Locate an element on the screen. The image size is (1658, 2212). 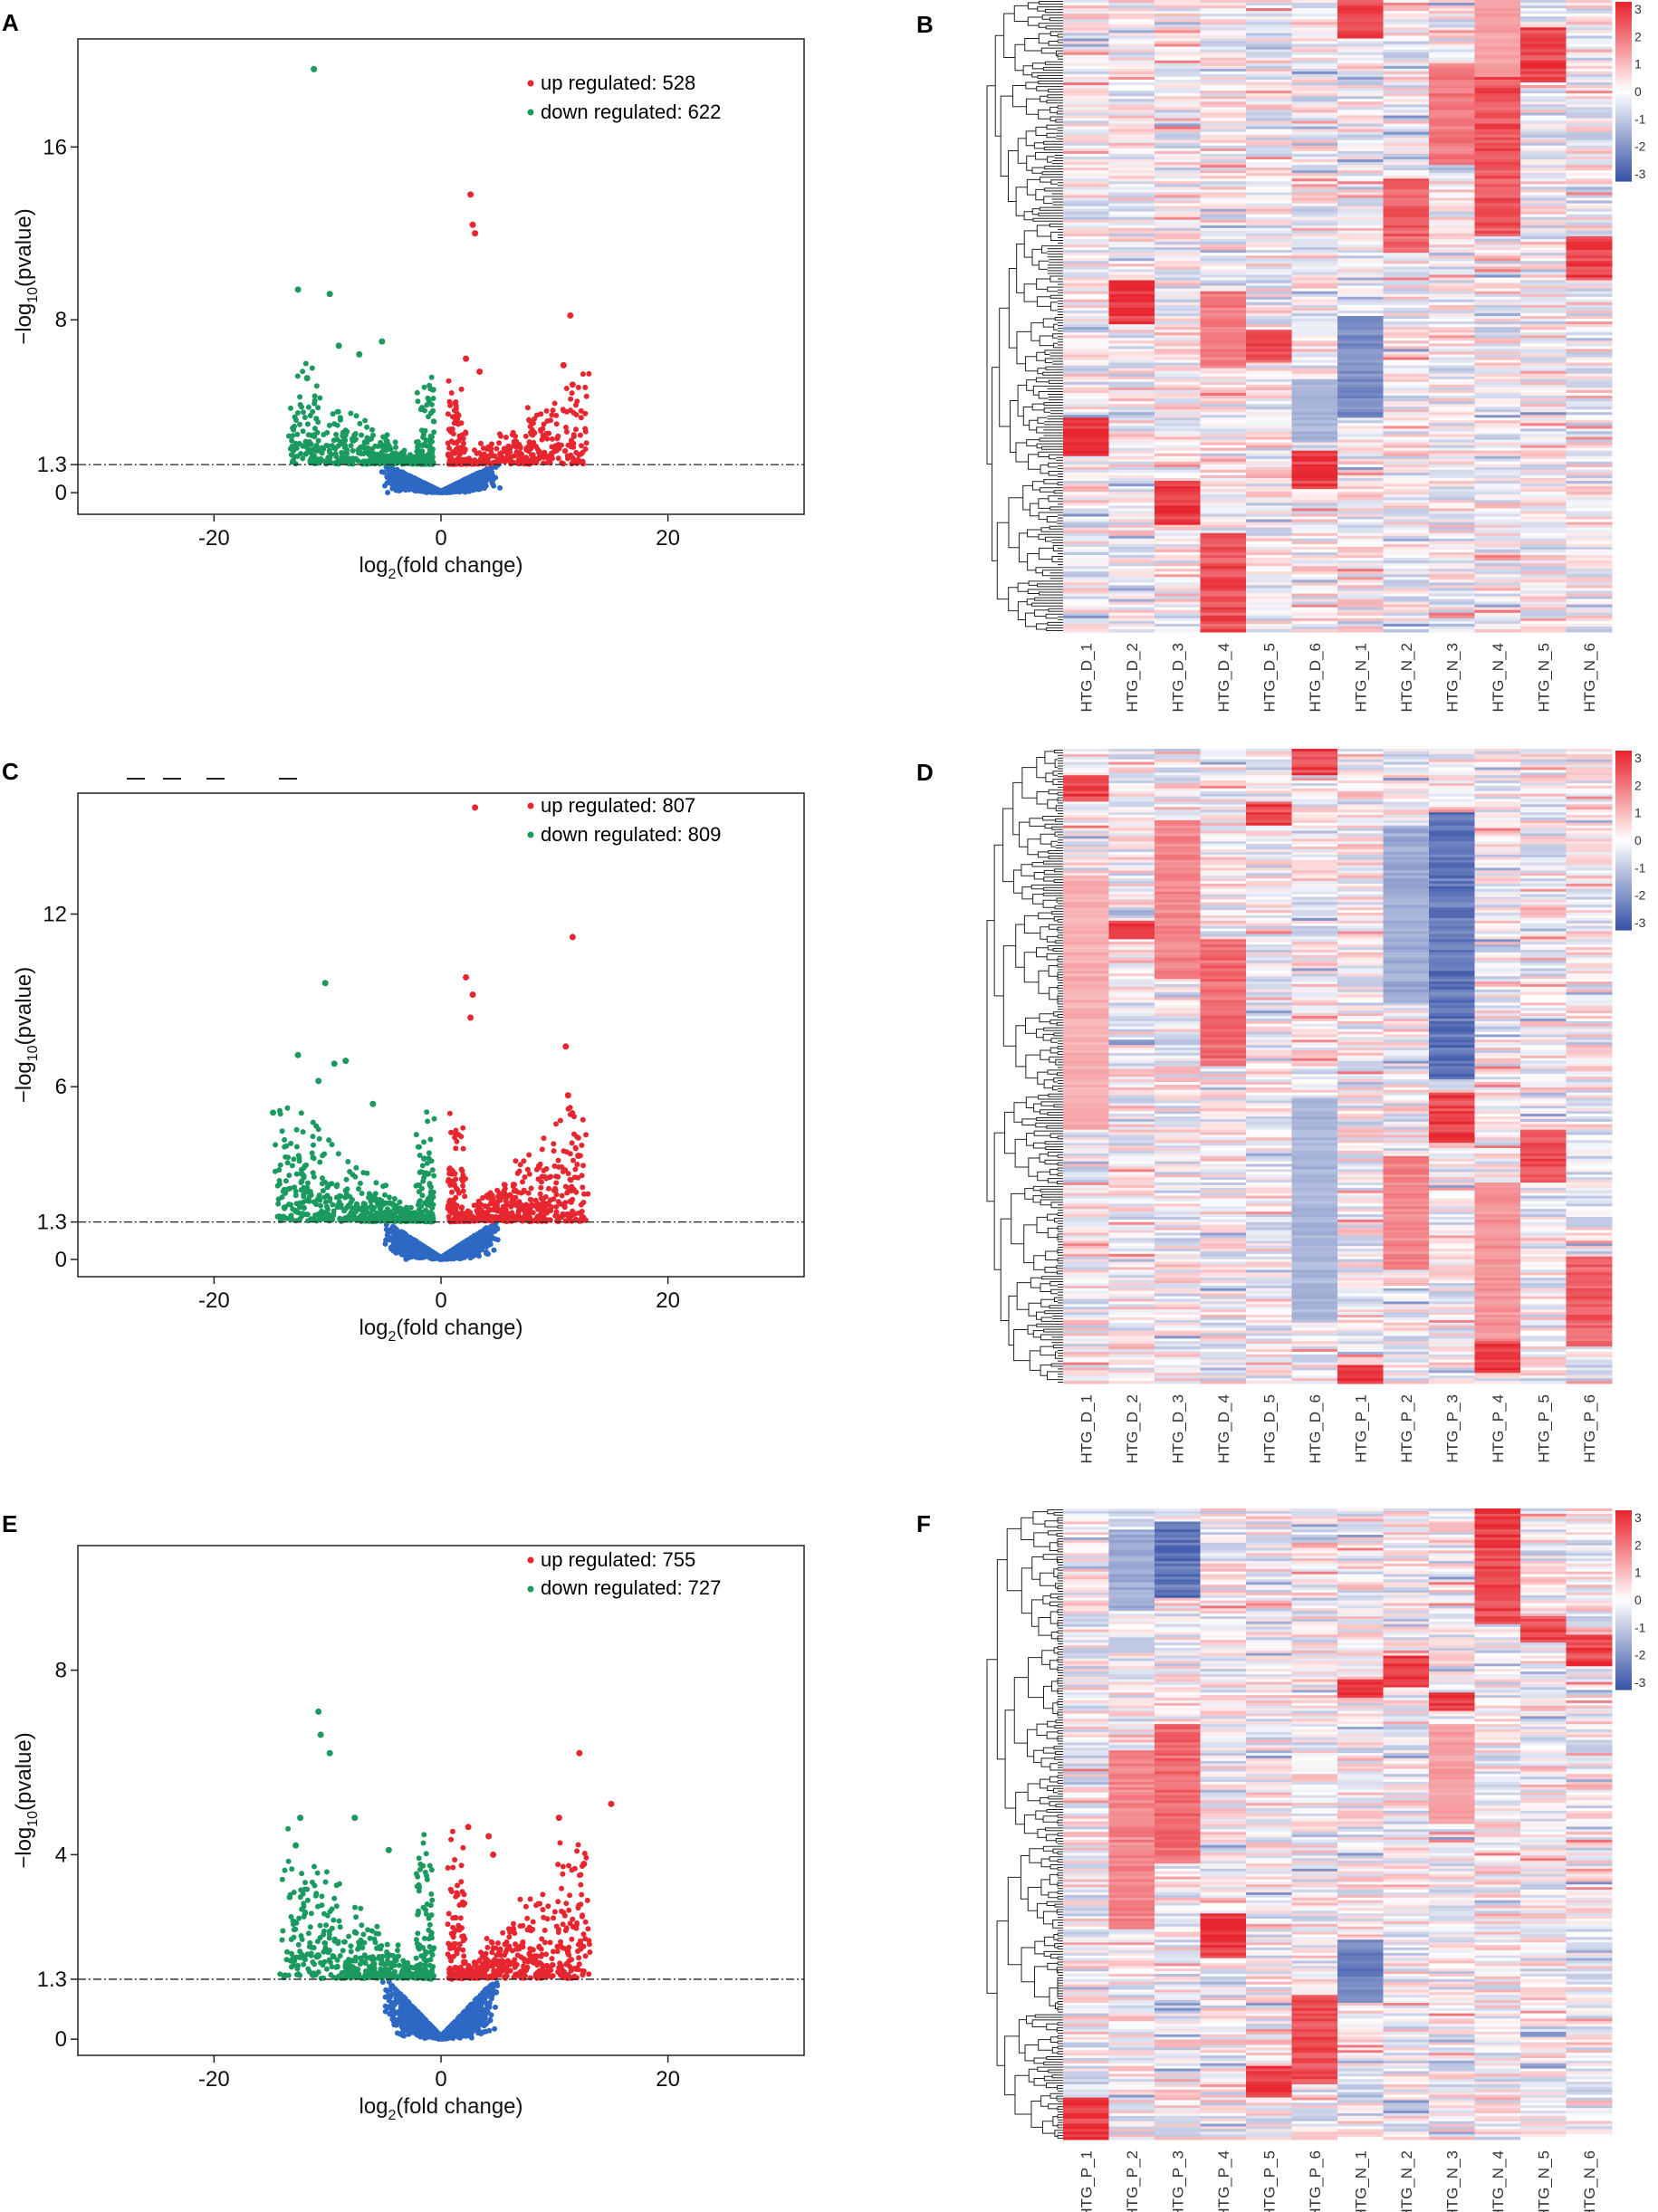
volcano-panel-c: C up regulated: 807 down regulated: 809 is located at coordinates (361, 802).